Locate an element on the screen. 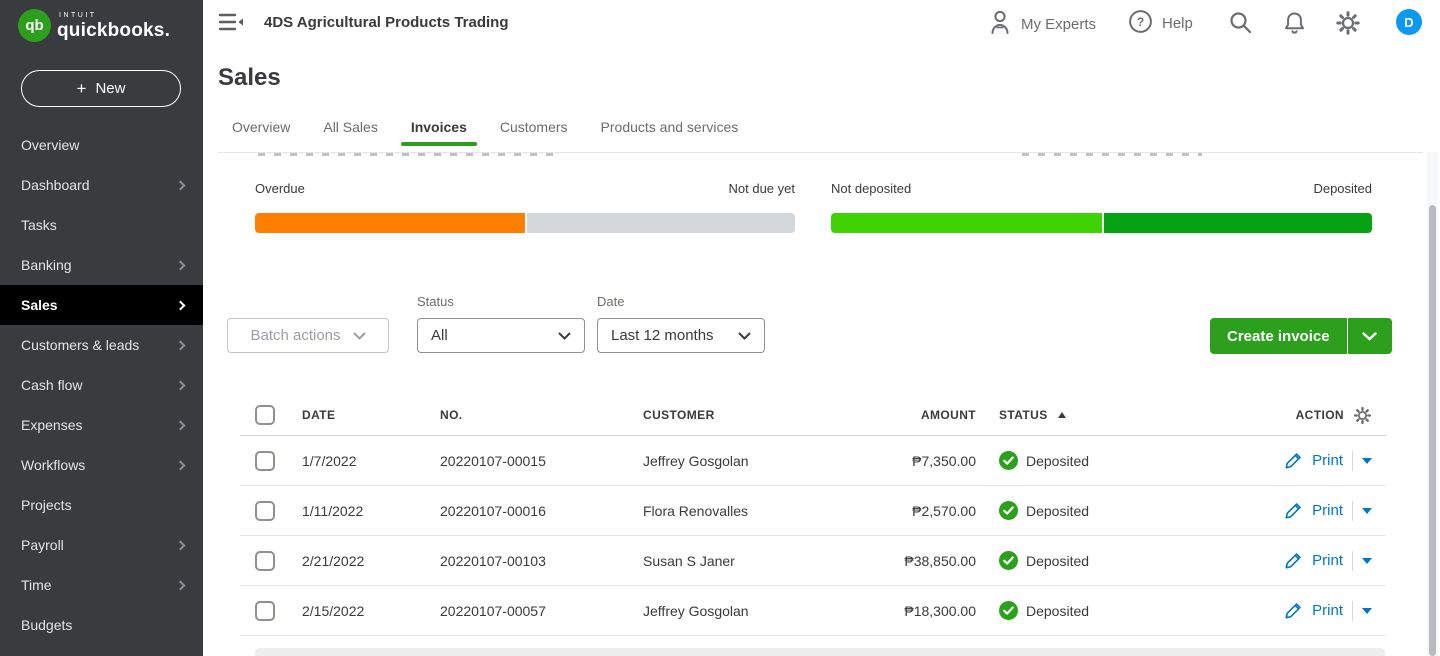 The width and height of the screenshot is (1440, 656). sidebar-item-expenses: Expenses is located at coordinates (101, 425).